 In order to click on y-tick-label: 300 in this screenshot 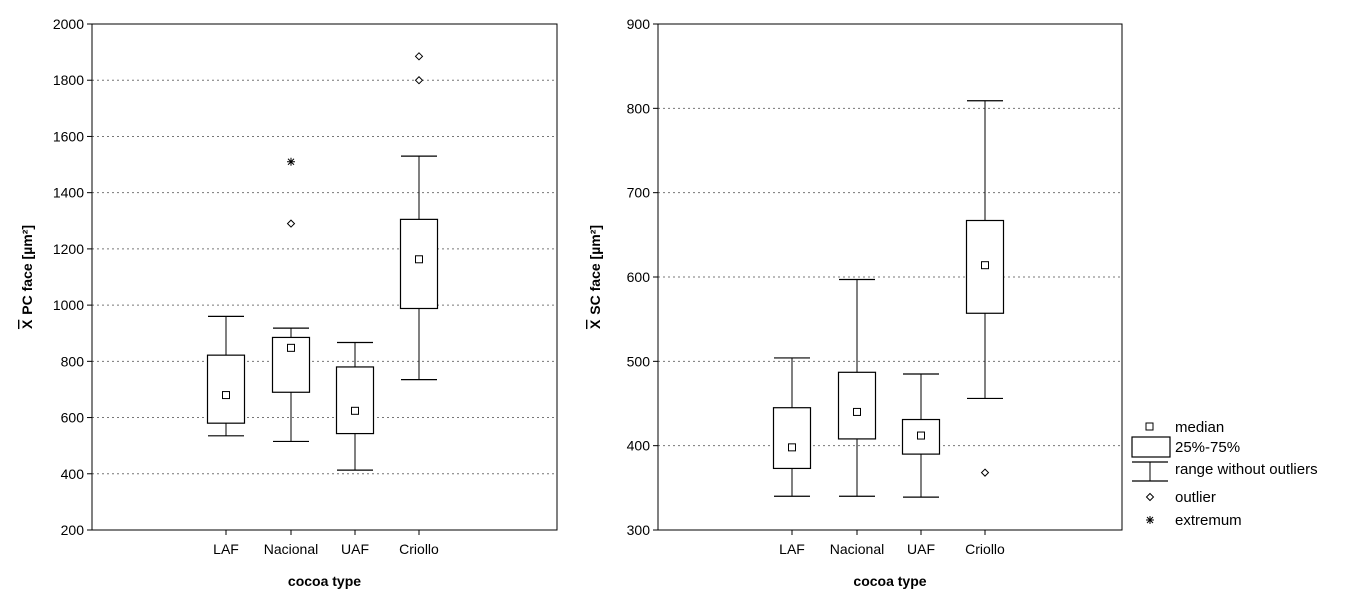, I will do `click(639, 530)`.